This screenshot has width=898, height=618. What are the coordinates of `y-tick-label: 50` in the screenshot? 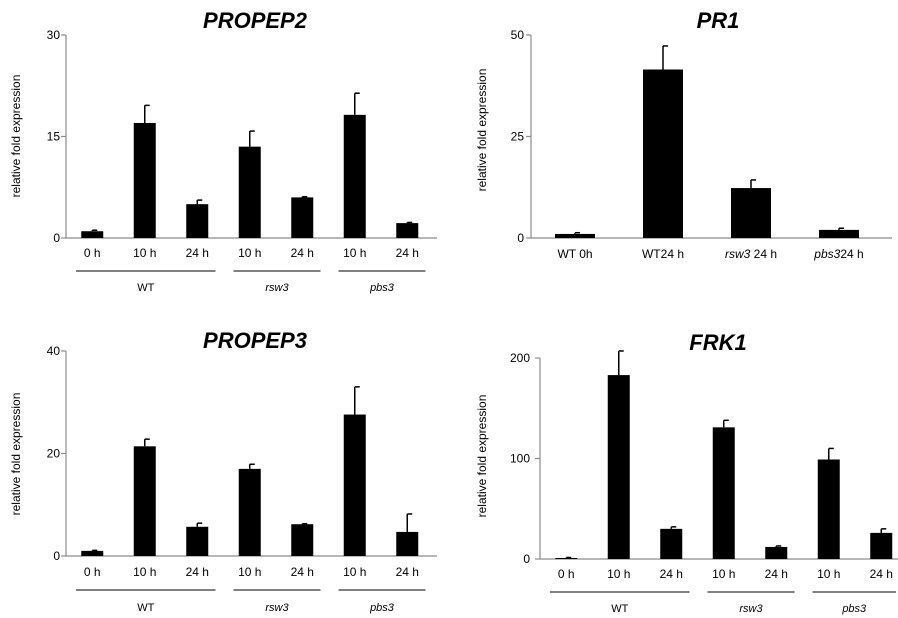 It's located at (518, 35).